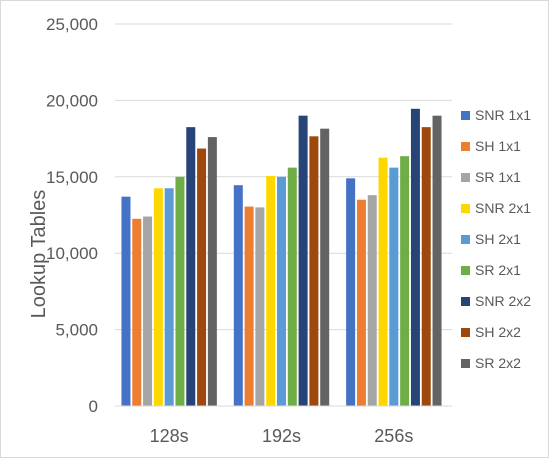  Describe the element at coordinates (76, 330) in the screenshot. I see `y-tick-label: 5,000` at that location.